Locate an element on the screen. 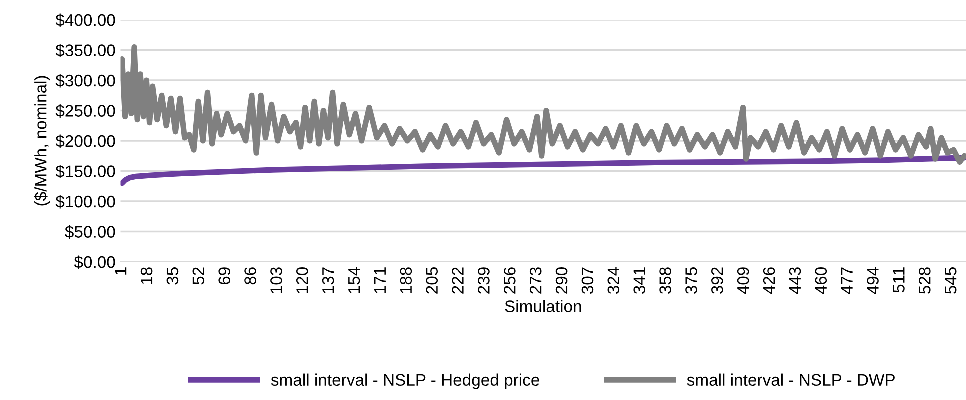 This screenshot has width=966, height=400. x-tick-label: 443 is located at coordinates (795, 281).